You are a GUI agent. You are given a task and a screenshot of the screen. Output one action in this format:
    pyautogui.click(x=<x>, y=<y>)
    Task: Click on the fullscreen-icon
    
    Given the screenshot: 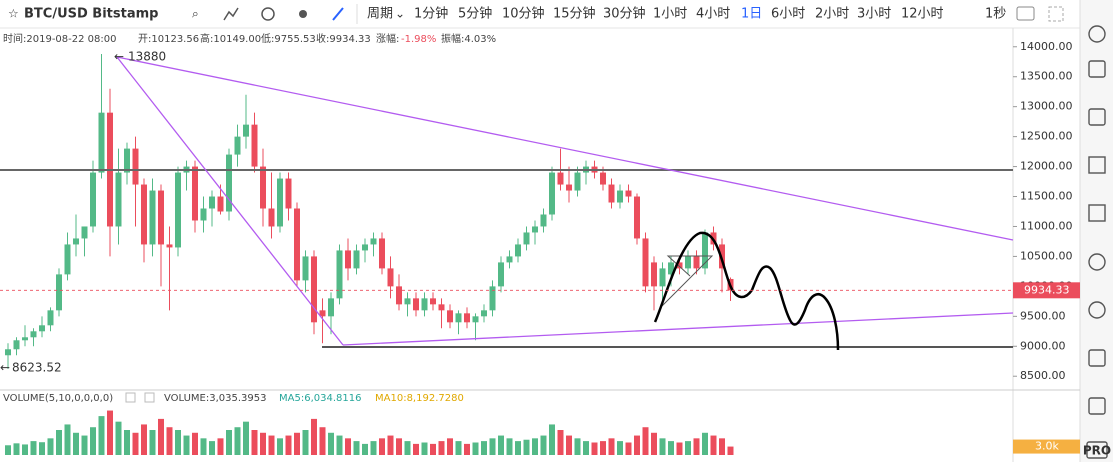 What is the action you would take?
    pyautogui.click(x=1056, y=14)
    